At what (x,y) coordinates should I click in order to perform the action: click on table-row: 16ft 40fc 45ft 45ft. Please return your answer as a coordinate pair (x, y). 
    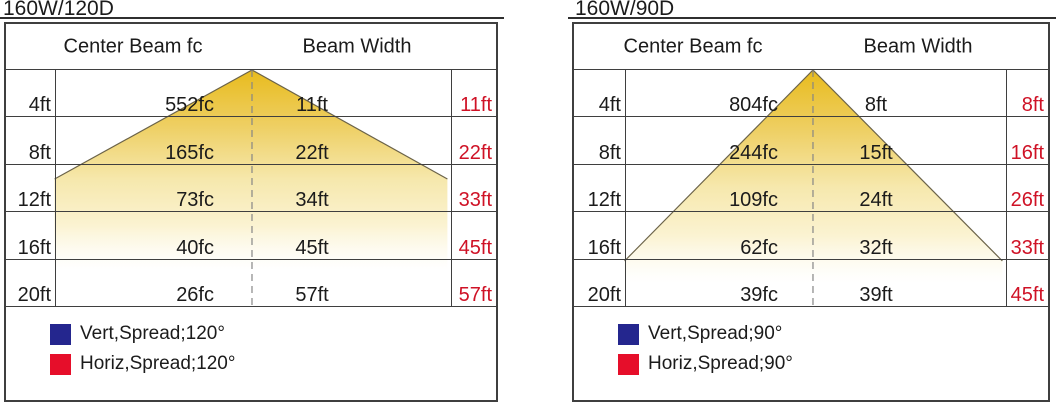
    Looking at the image, I should click on (251, 236).